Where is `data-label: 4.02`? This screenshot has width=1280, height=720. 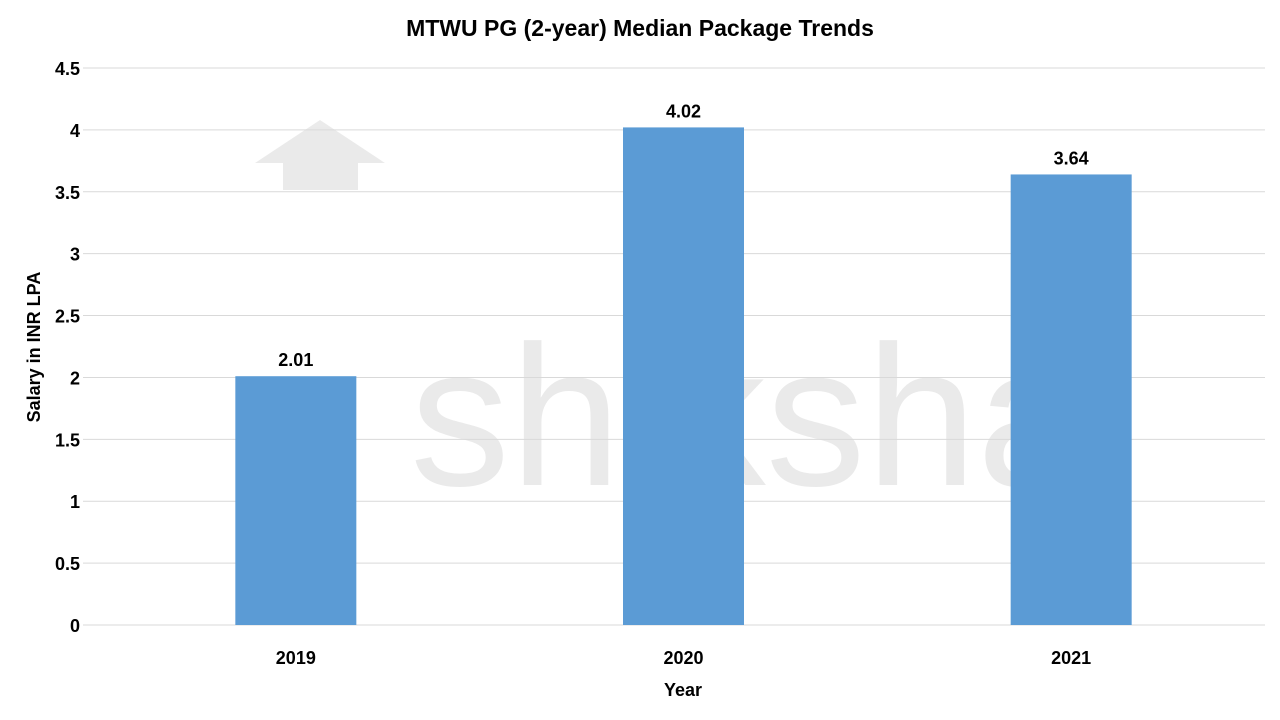
data-label: 4.02 is located at coordinates (683, 111).